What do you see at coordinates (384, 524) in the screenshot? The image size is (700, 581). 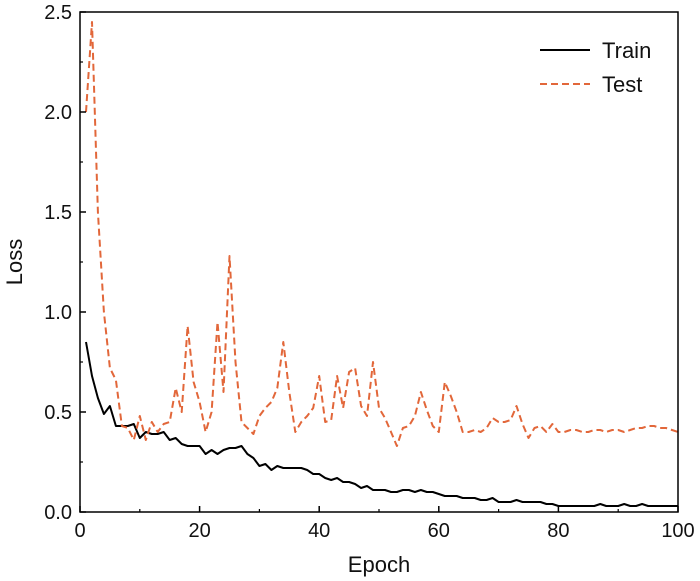 I see `x-axis-ticks: 0 20 40 60 80 100` at bounding box center [384, 524].